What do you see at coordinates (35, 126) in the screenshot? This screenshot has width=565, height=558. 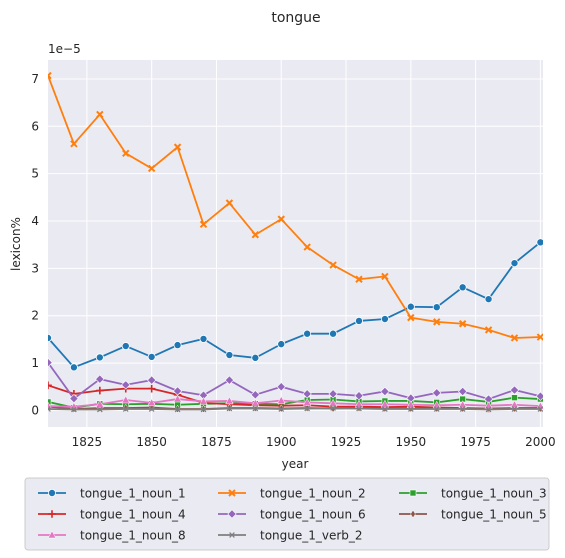 I see `y-tick-label: 6` at bounding box center [35, 126].